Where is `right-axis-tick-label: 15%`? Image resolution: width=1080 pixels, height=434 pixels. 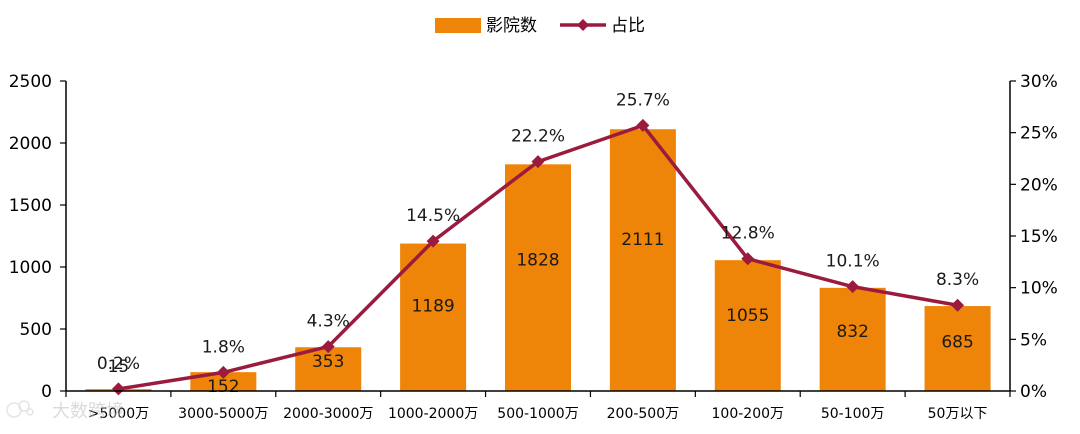
right-axis-tick-label: 15% is located at coordinates (1039, 237).